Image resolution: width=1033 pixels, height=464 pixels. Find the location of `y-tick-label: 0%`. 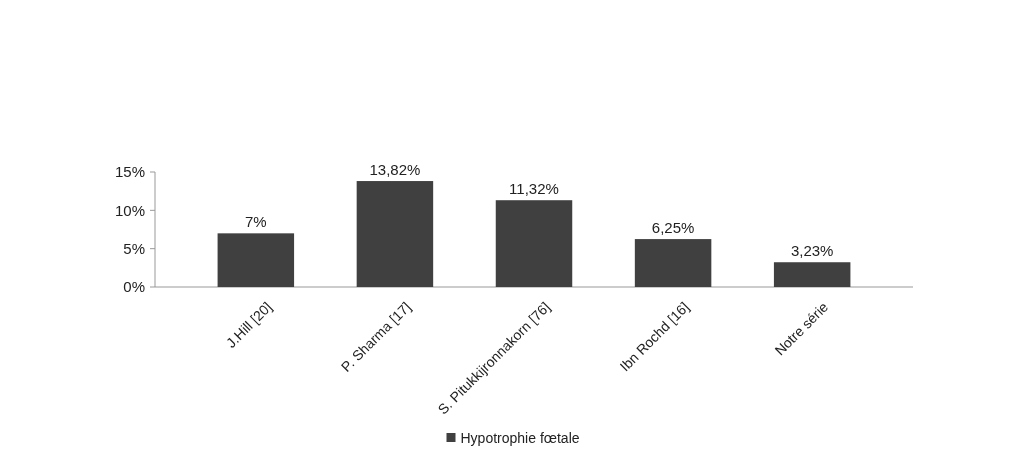

y-tick-label: 0% is located at coordinates (134, 287).